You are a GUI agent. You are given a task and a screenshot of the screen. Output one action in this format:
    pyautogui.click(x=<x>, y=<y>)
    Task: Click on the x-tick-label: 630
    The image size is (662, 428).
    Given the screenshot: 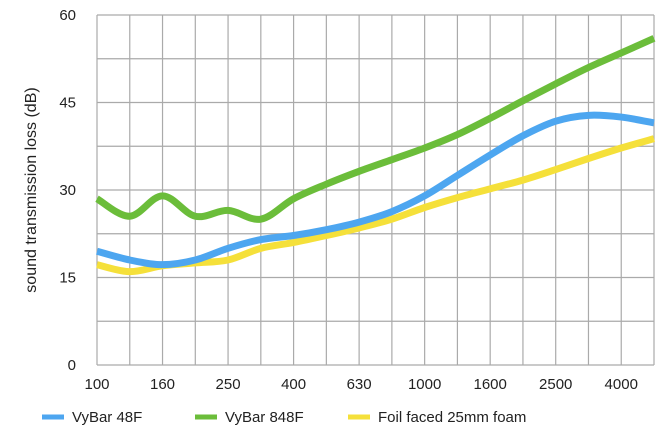 What is the action you would take?
    pyautogui.click(x=359, y=384)
    